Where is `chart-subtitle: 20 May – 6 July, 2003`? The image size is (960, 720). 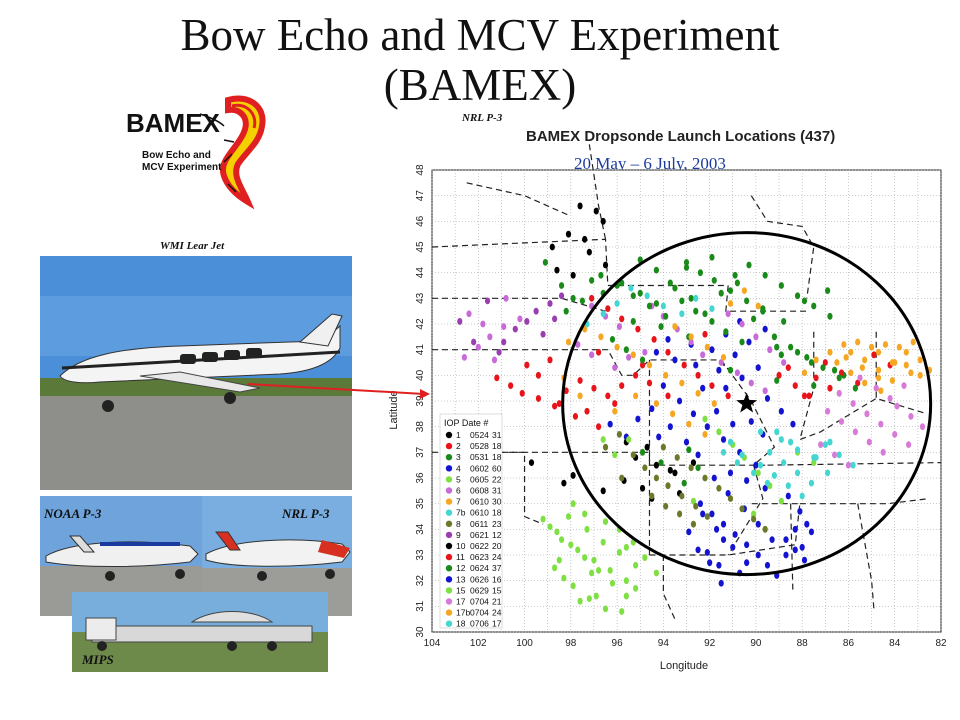
chart-subtitle: 20 May – 6 July, 2003 is located at coordinates (650, 163).